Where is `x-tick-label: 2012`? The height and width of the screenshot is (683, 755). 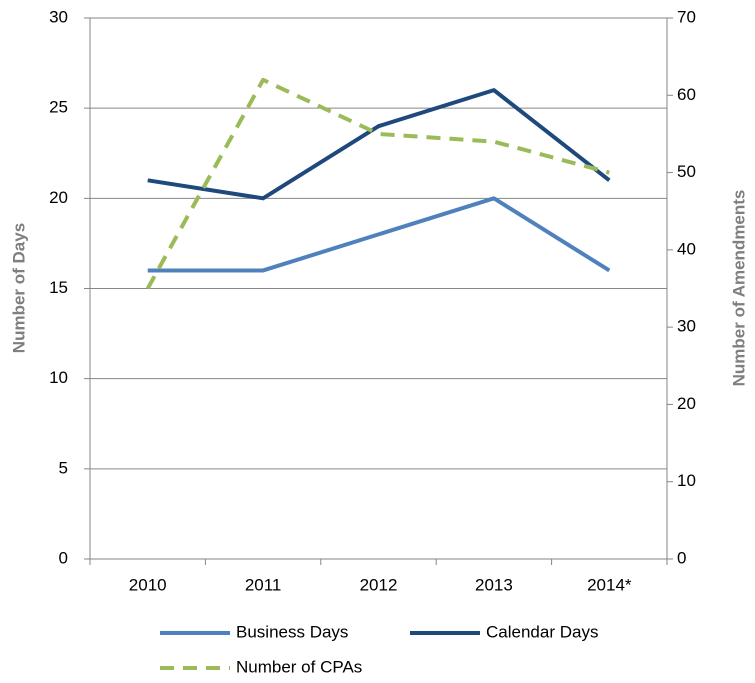
x-tick-label: 2012 is located at coordinates (379, 584).